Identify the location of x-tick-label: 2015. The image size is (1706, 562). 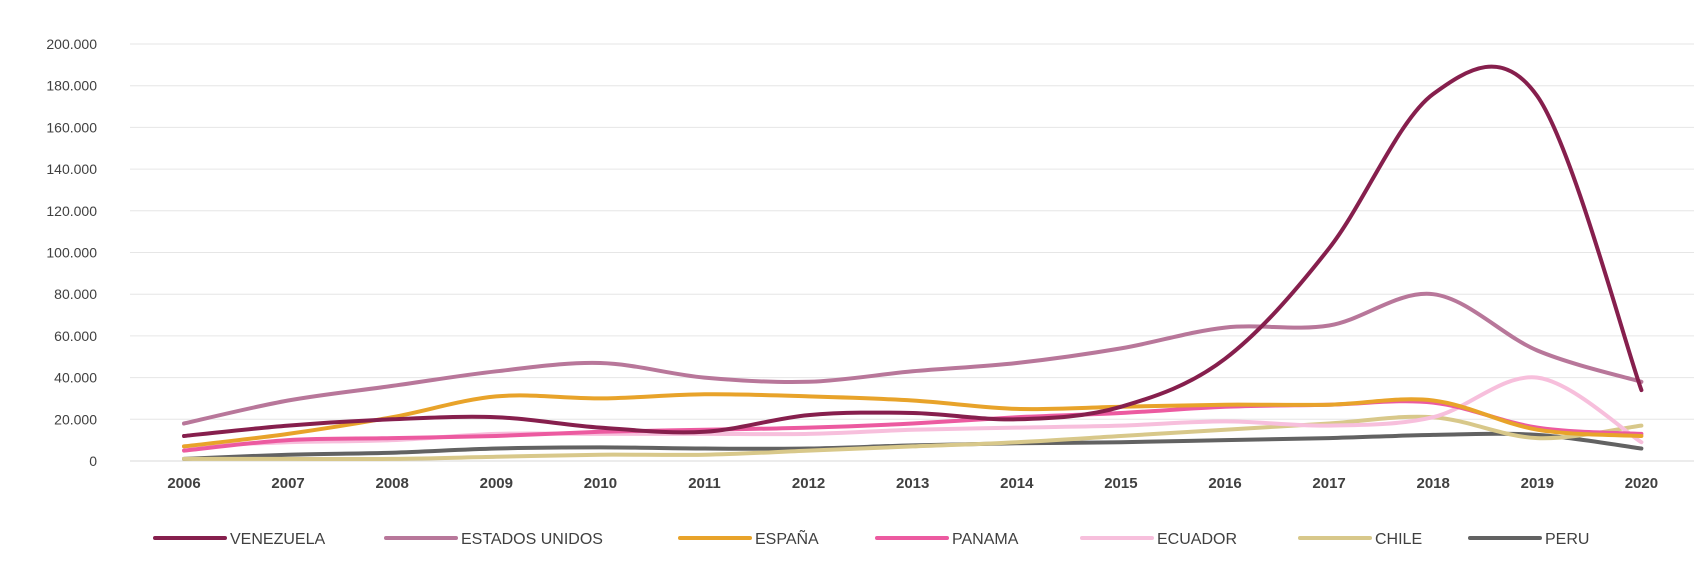
(1120, 483).